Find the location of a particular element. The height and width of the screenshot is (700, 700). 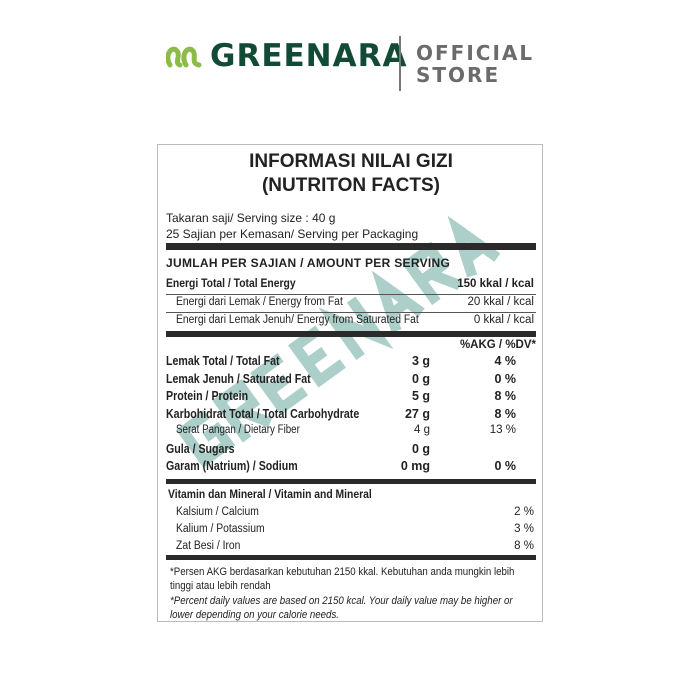

nutrient-label: Lemak Total / Total Fat is located at coordinates (223, 361).